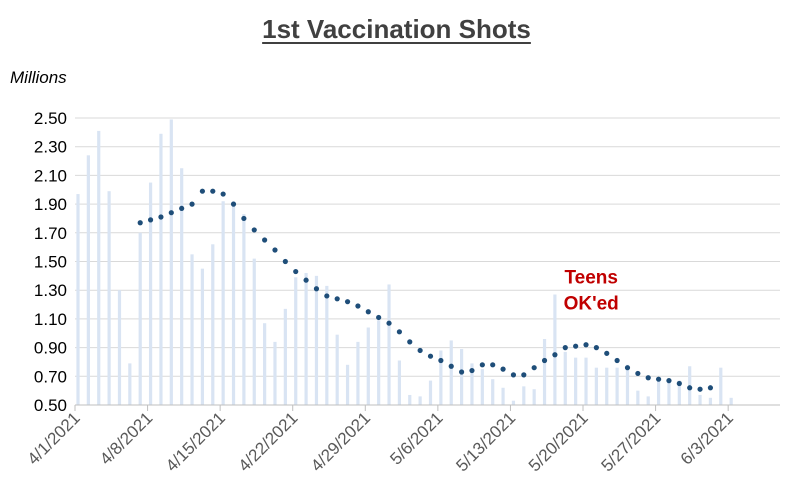 The height and width of the screenshot is (489, 793). Describe the element at coordinates (50, 405) in the screenshot. I see `y-tick-label: 0.50` at that location.